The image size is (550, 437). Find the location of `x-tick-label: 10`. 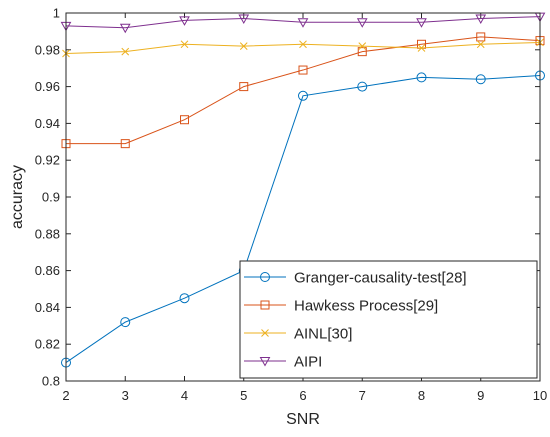

x-tick-label: 10 is located at coordinates (540, 395).